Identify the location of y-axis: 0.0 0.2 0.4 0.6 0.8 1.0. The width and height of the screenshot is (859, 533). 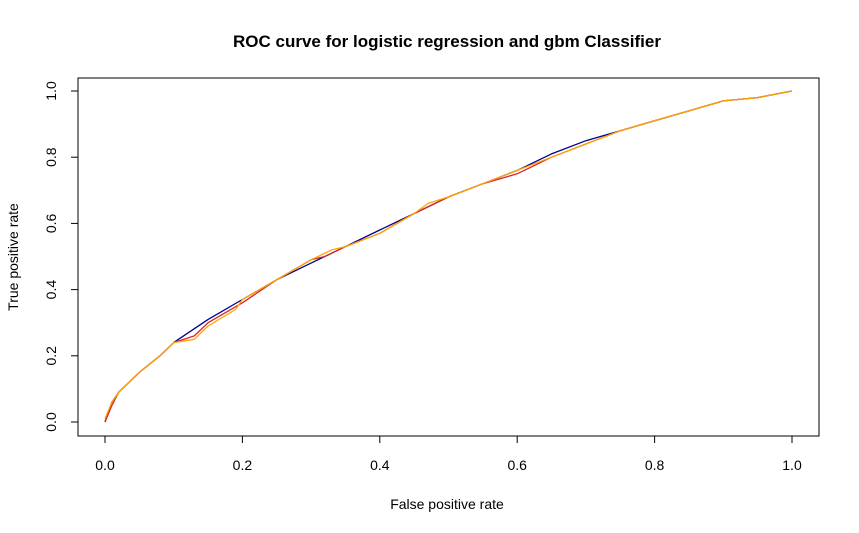
(61, 256).